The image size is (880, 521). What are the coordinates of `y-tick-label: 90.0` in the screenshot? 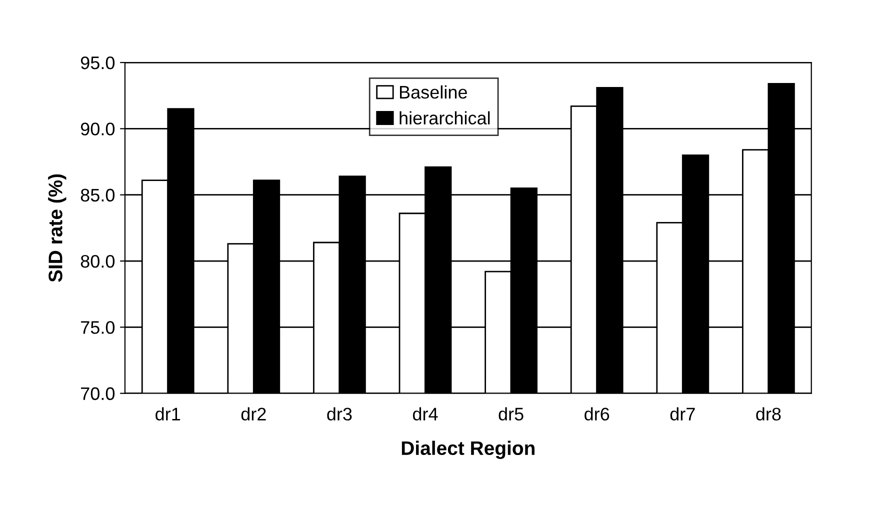 It's located at (97, 129).